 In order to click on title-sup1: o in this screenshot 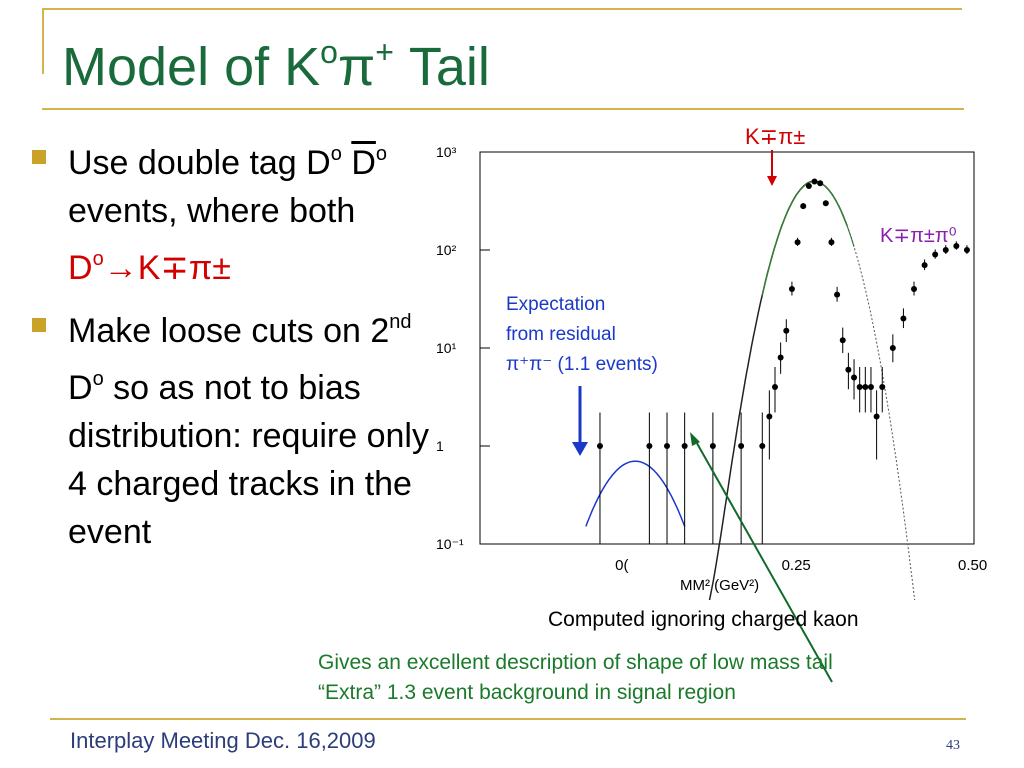, I will do `click(329, 52)`.